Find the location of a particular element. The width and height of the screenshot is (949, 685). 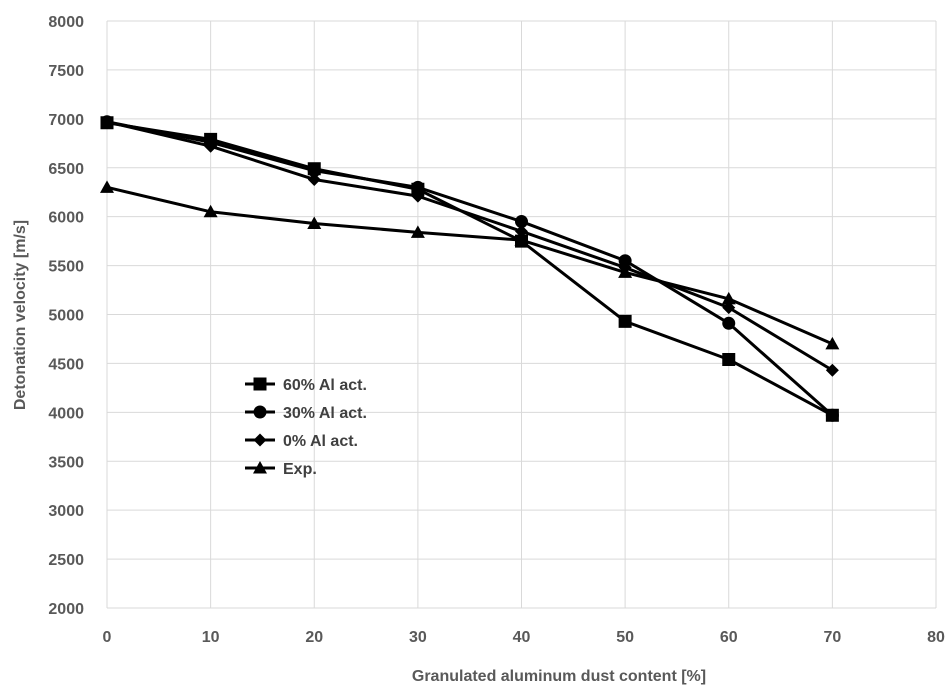

y-tick-label: 2500 is located at coordinates (66, 560).